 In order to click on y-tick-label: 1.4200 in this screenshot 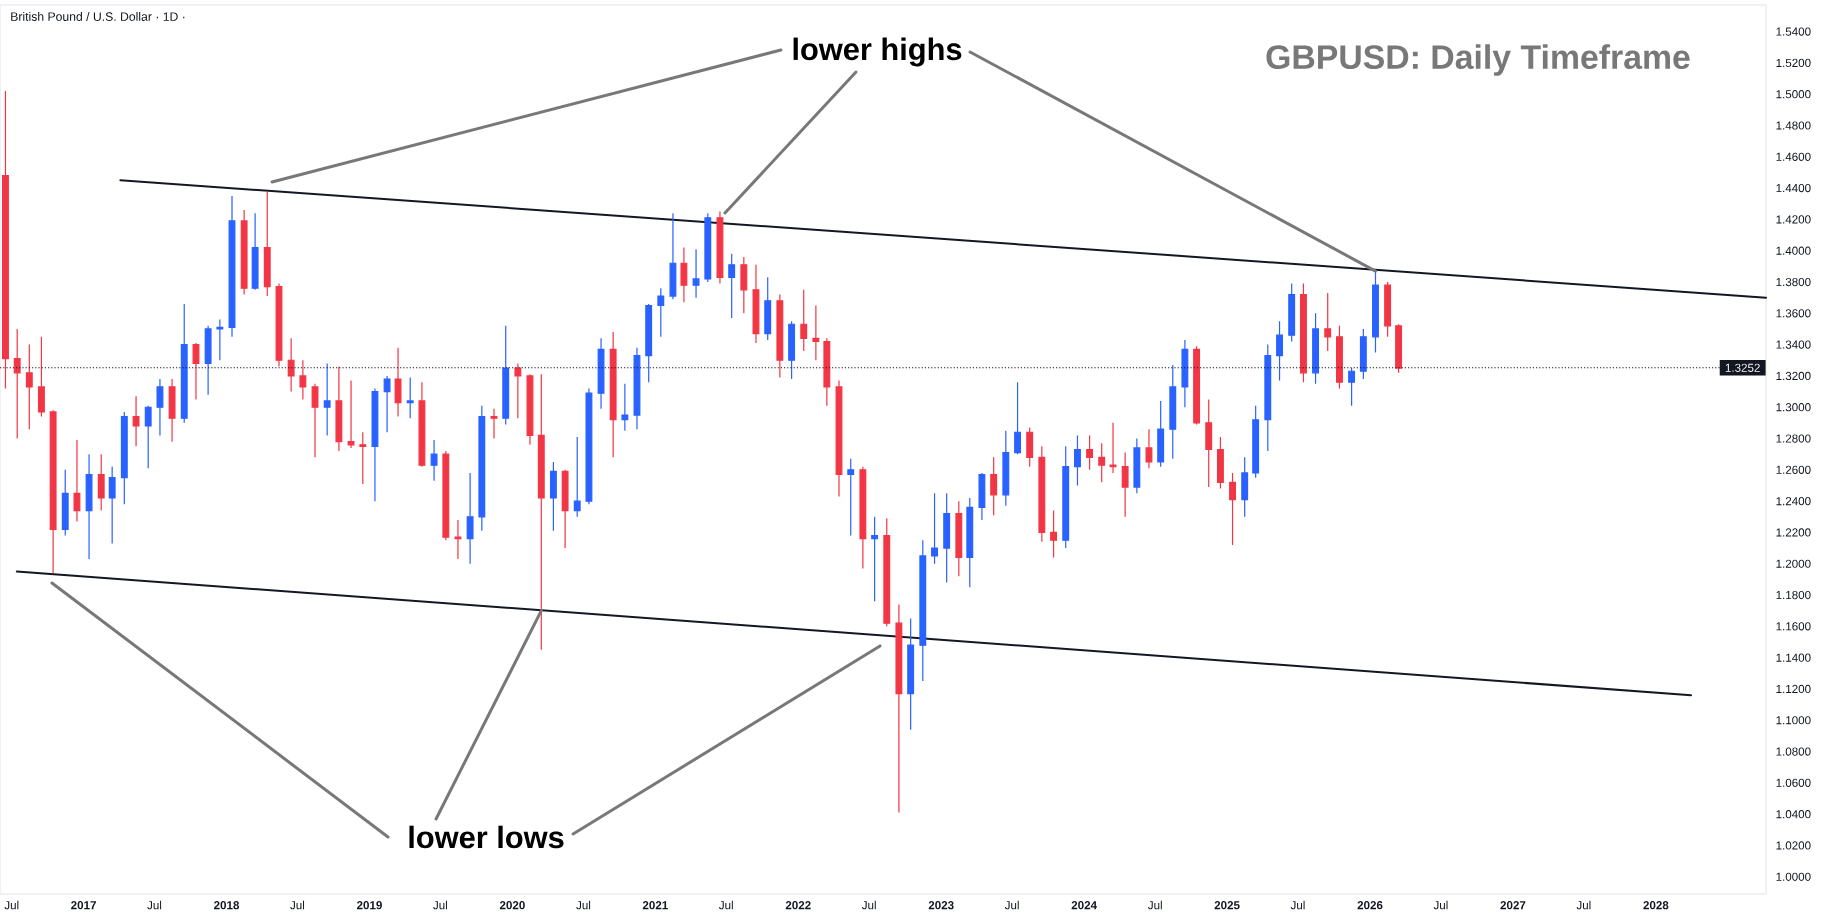, I will do `click(1793, 219)`.